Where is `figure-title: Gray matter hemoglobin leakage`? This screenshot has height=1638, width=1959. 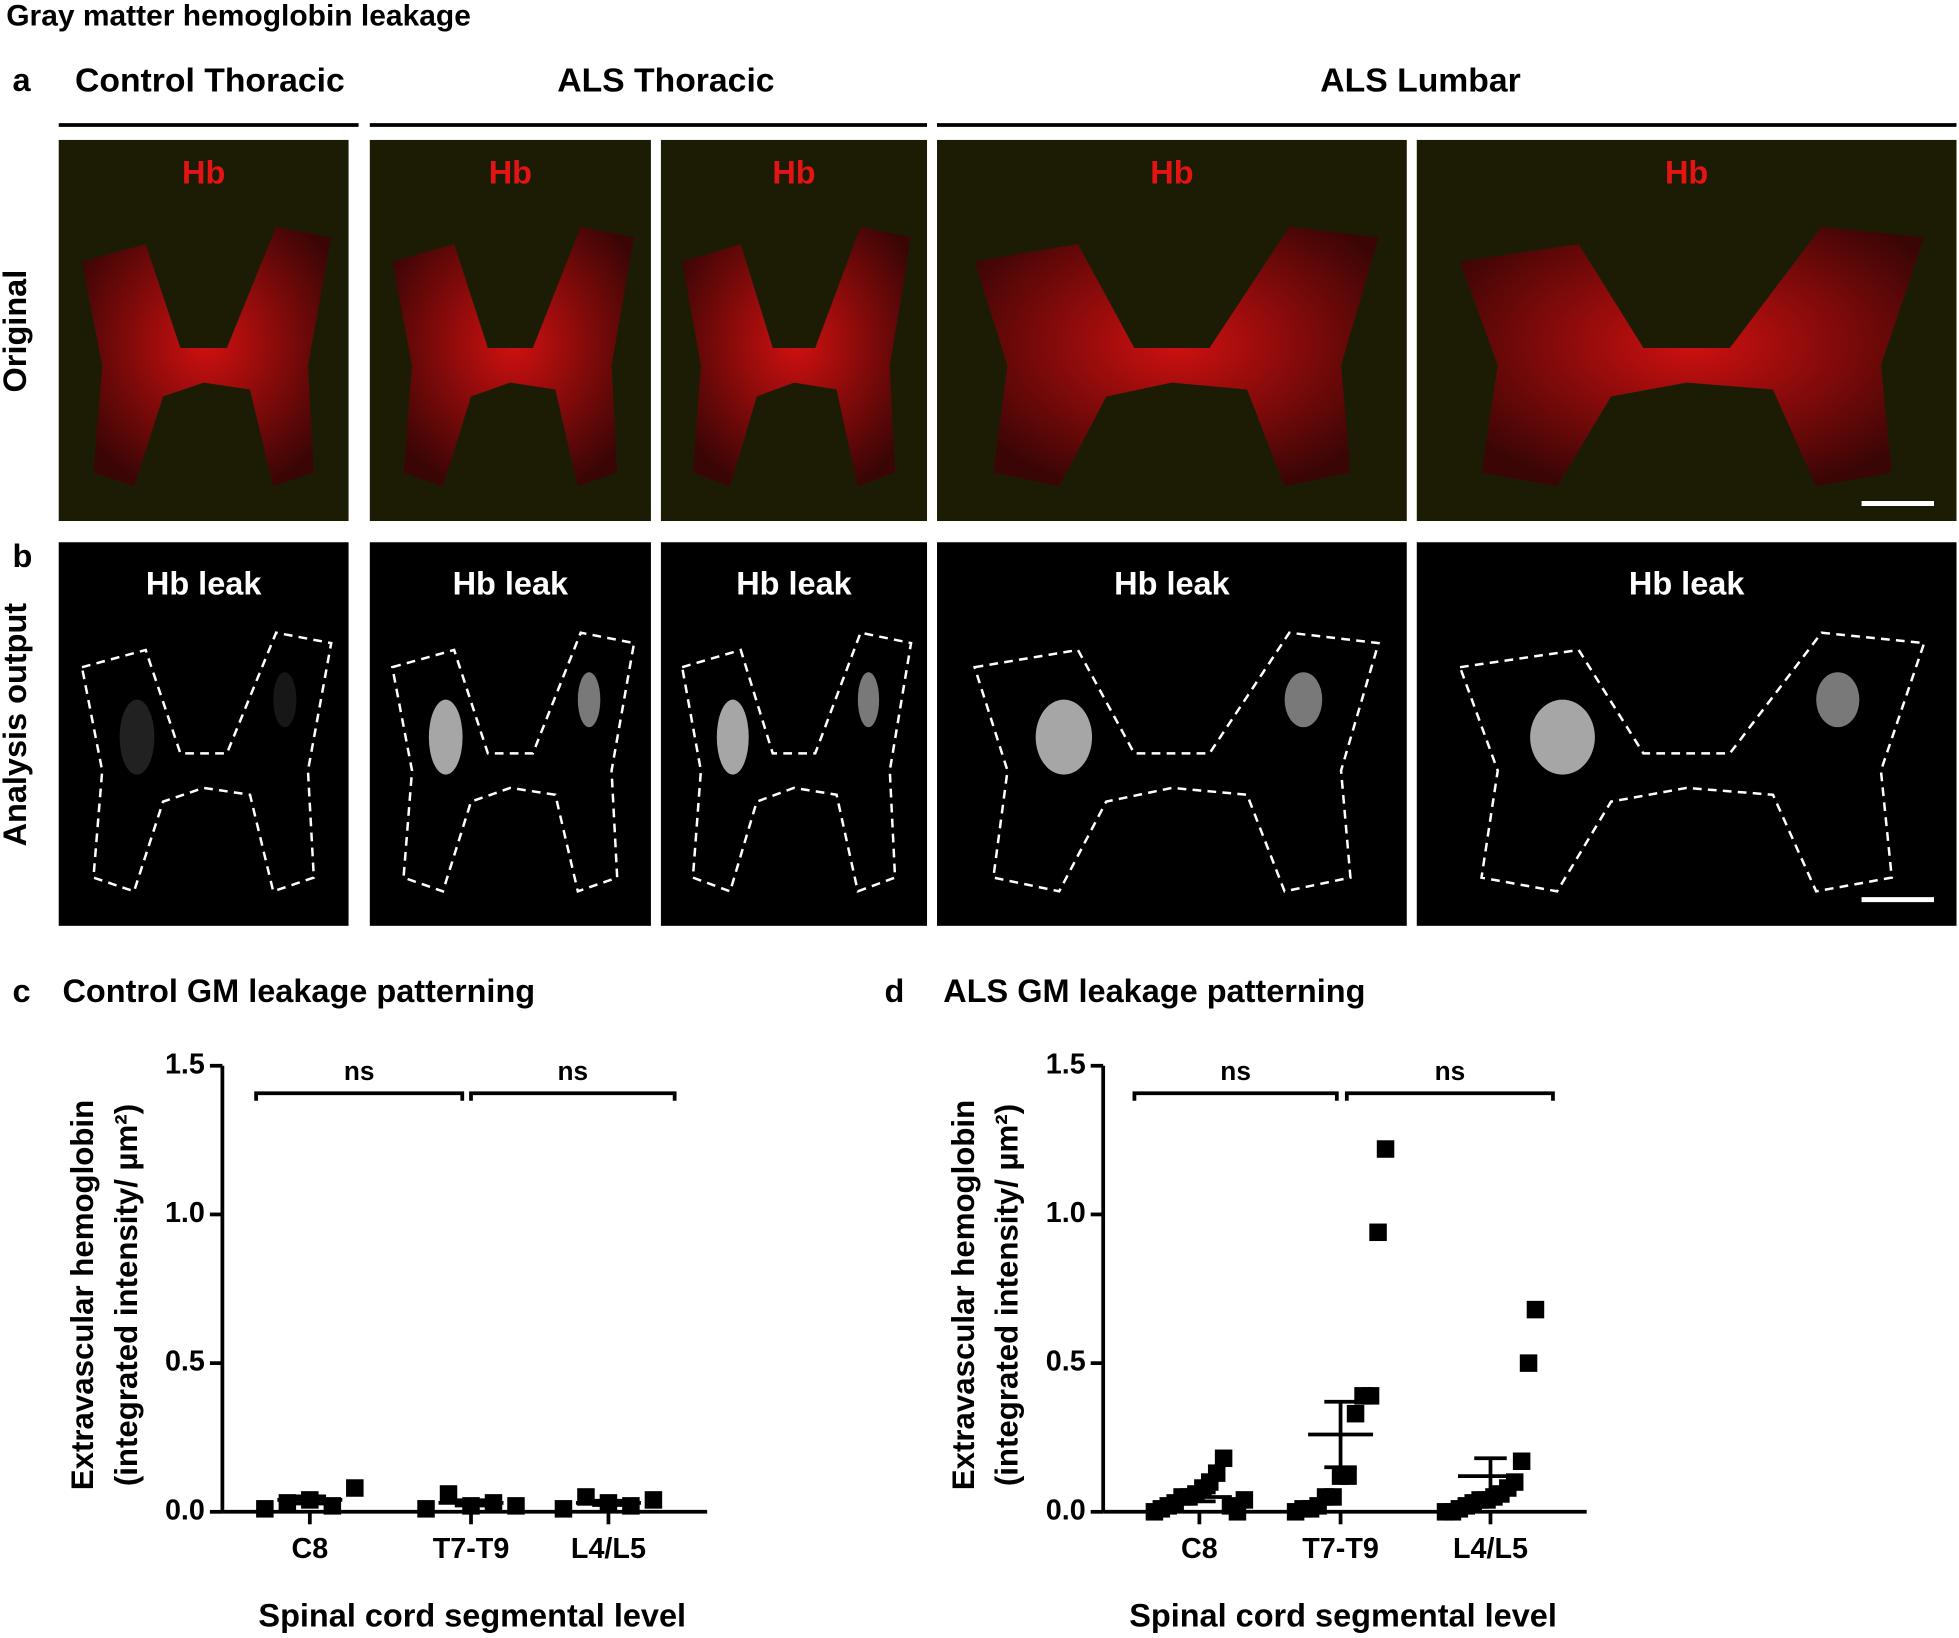 figure-title: Gray matter hemoglobin leakage is located at coordinates (238, 16).